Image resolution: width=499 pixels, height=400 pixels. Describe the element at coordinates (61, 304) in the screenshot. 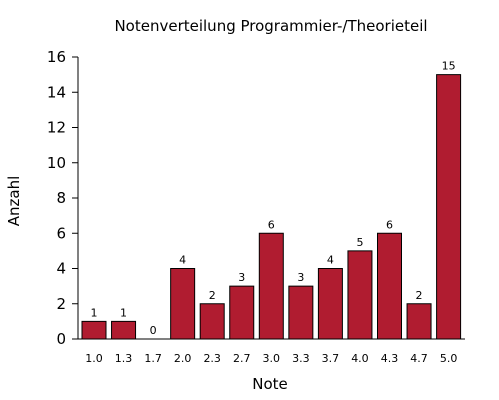

I see `y-tick-label: 2` at that location.